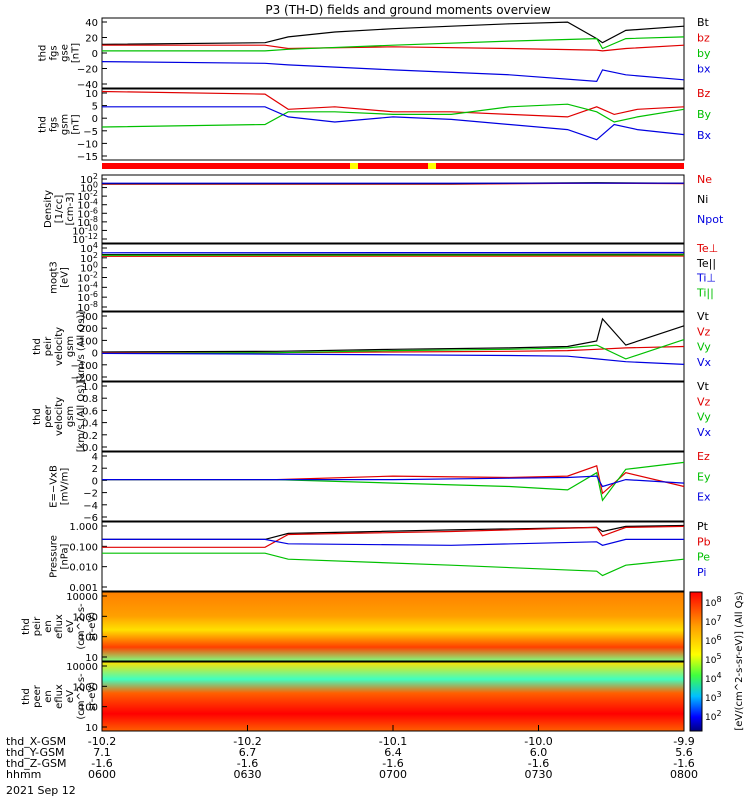 Image resolution: width=750 pixels, height=800 pixels. What do you see at coordinates (70, 696) in the screenshot?
I see `y-axis-label: eV` at bounding box center [70, 696].